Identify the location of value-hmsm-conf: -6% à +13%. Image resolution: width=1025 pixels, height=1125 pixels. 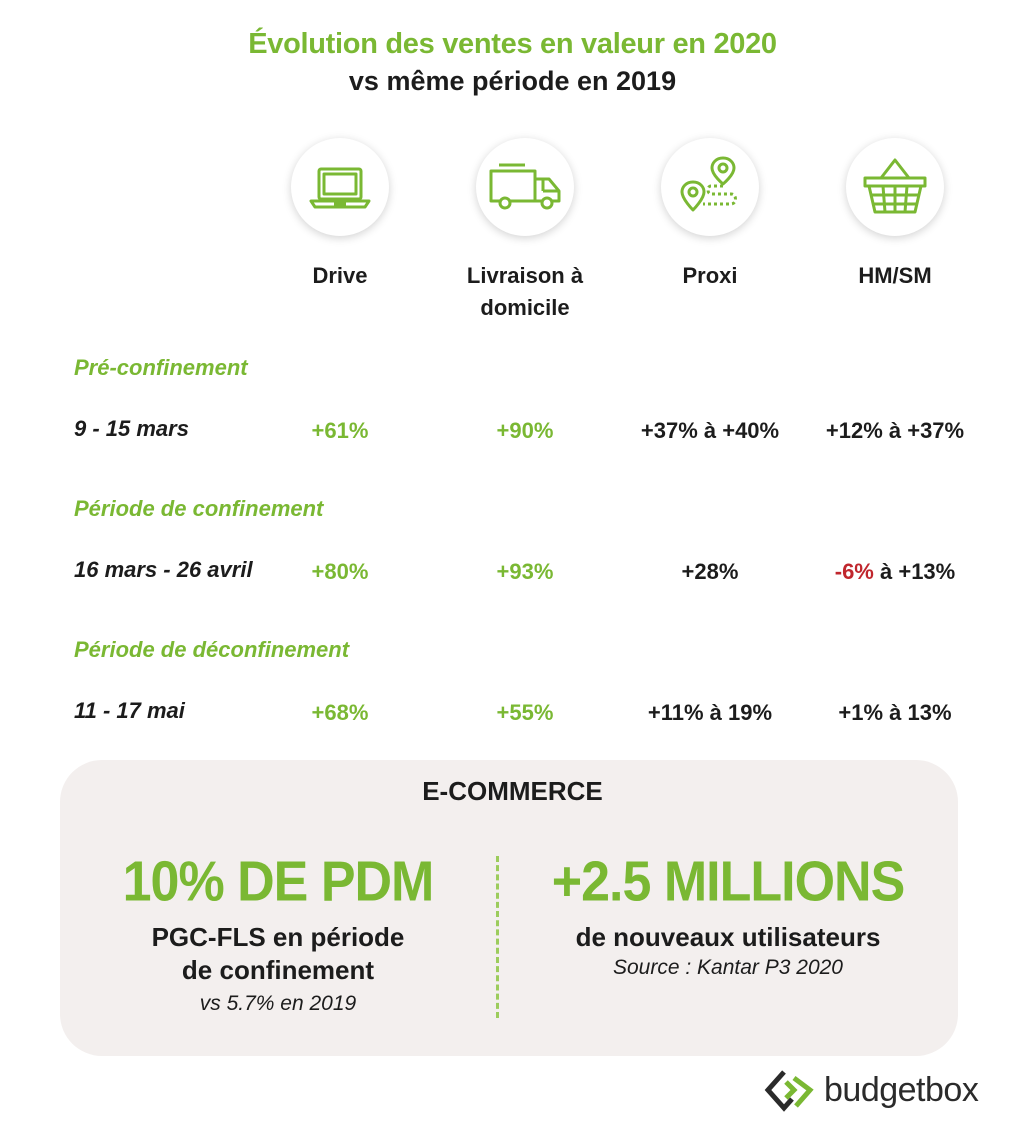
(895, 572).